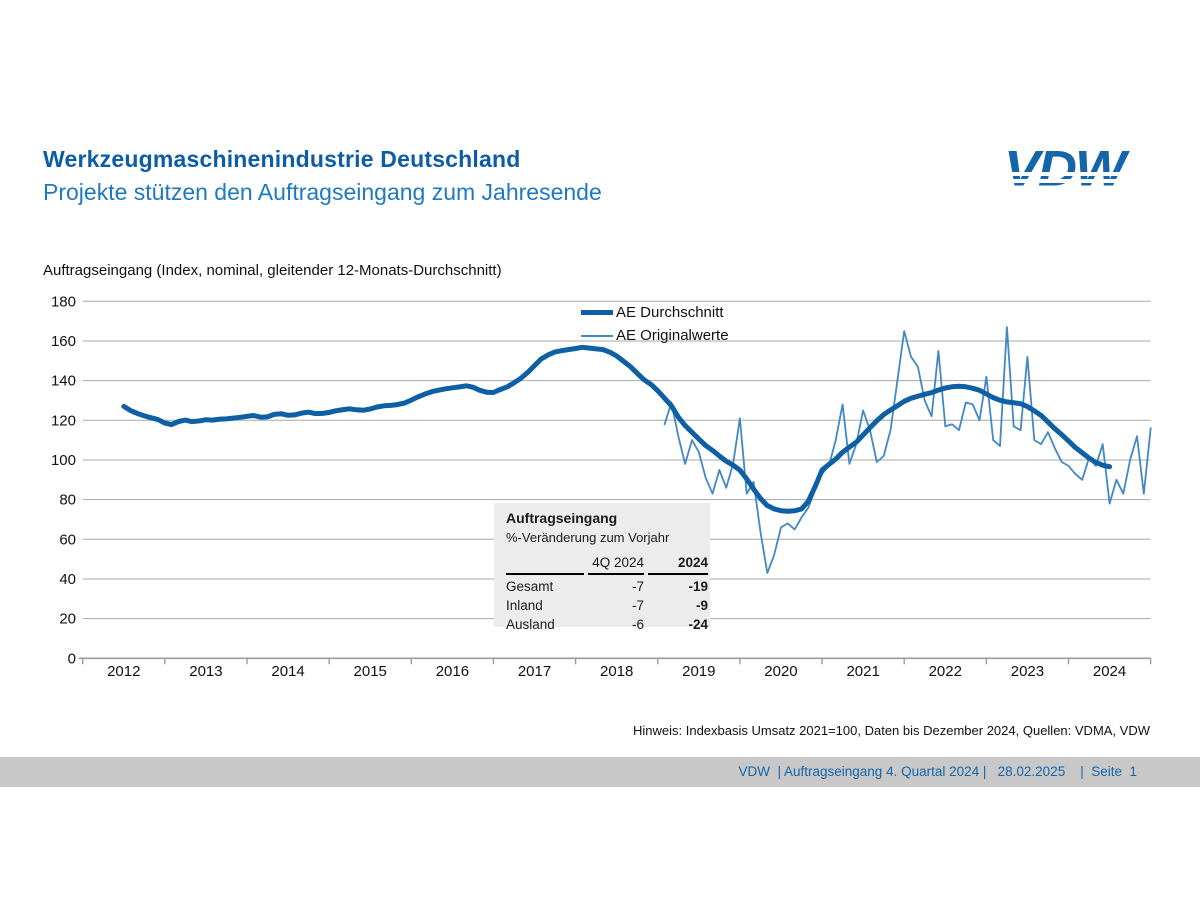 Image resolution: width=1200 pixels, height=900 pixels. I want to click on thick-line-swatch-icon, so click(597, 312).